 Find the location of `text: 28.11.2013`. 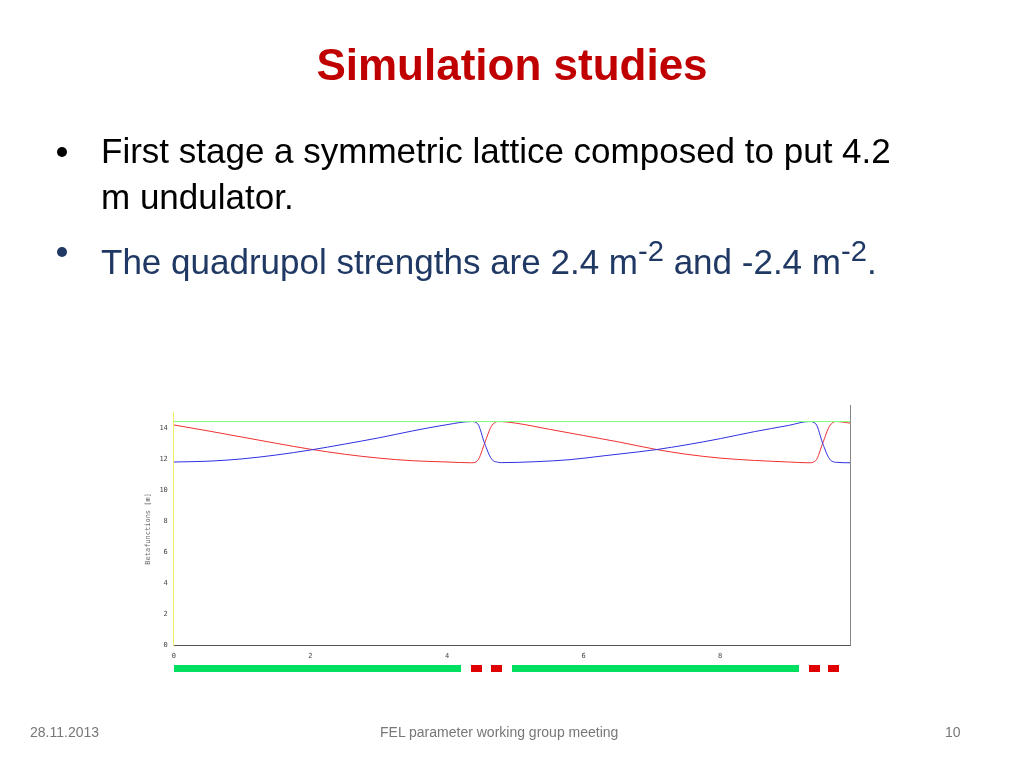

text: 28.11.2013 is located at coordinates (65, 732).